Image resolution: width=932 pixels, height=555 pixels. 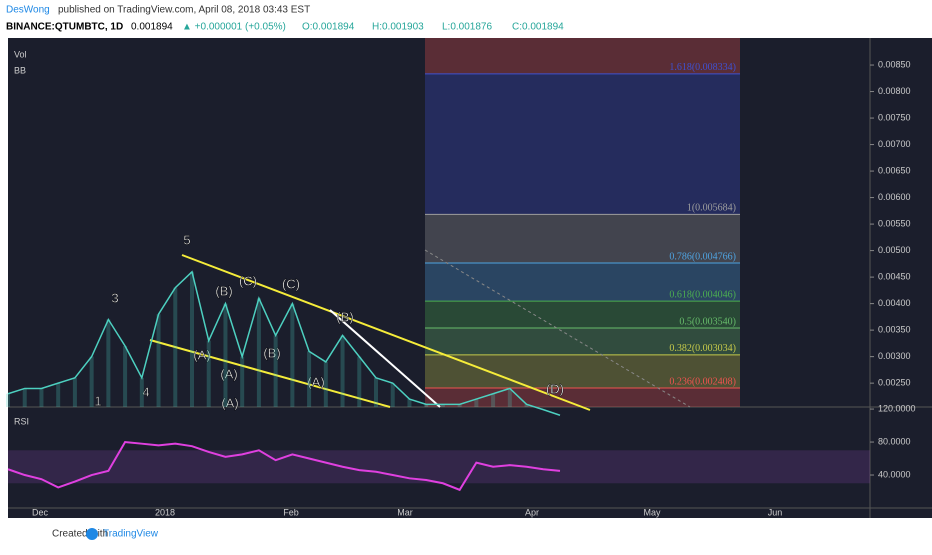 I want to click on rsi-tick-label: 80.0000, so click(x=894, y=441).